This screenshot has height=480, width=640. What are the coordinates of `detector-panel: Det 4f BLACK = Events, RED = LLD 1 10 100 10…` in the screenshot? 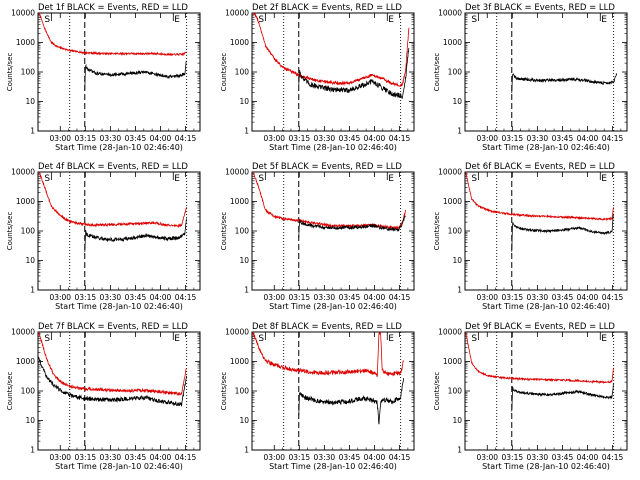 It's located at (103, 236).